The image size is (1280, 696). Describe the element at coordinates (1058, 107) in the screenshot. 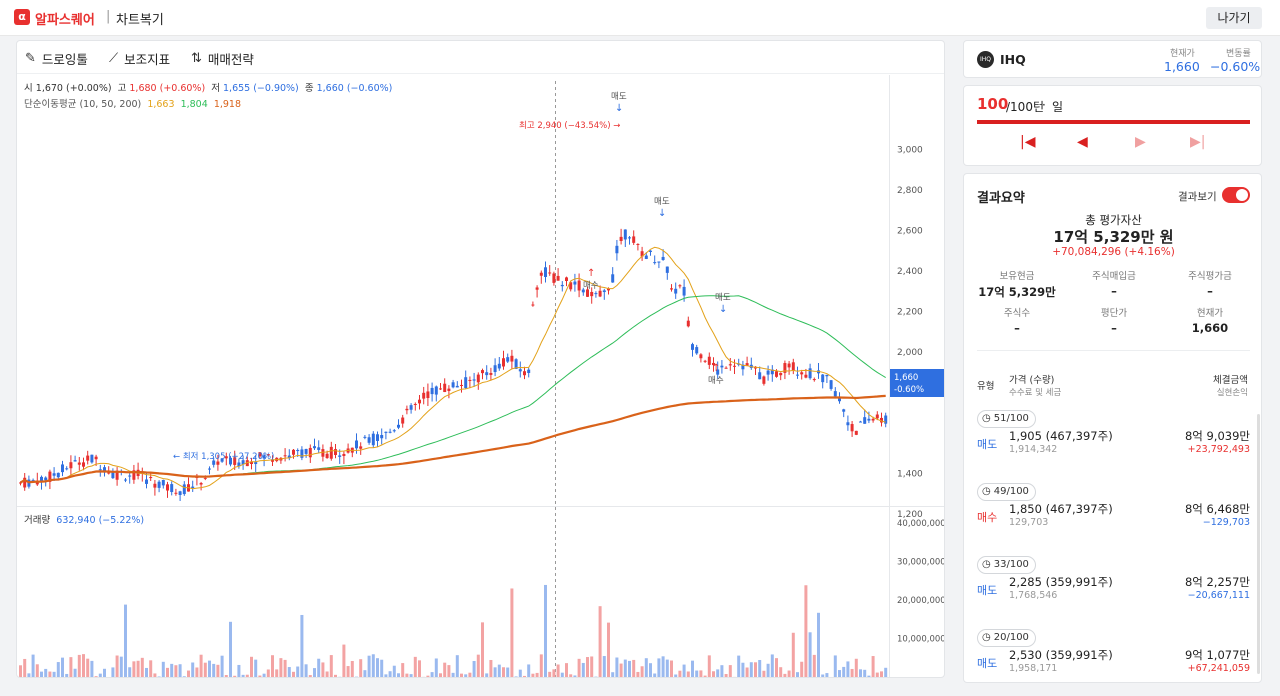

I see `period-unit: 일` at that location.